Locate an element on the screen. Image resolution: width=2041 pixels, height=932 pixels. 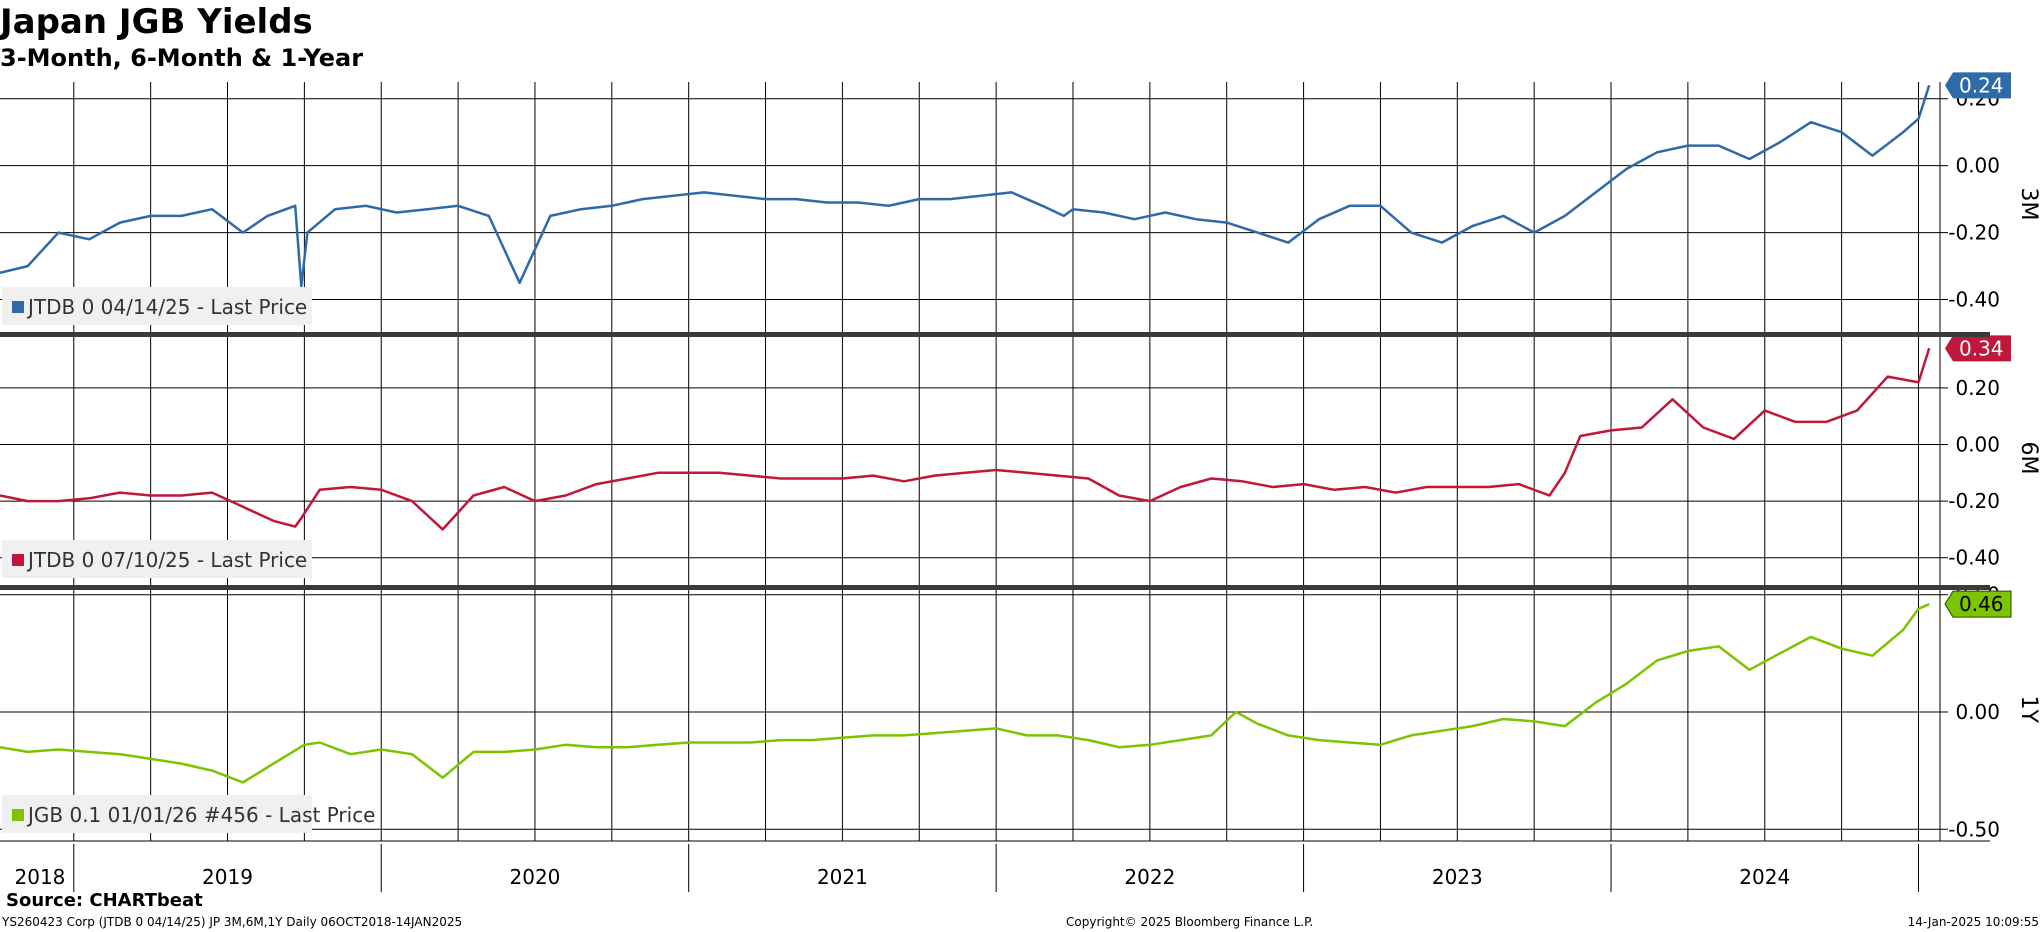
last-value-badge-6m is located at coordinates (1978, 348).